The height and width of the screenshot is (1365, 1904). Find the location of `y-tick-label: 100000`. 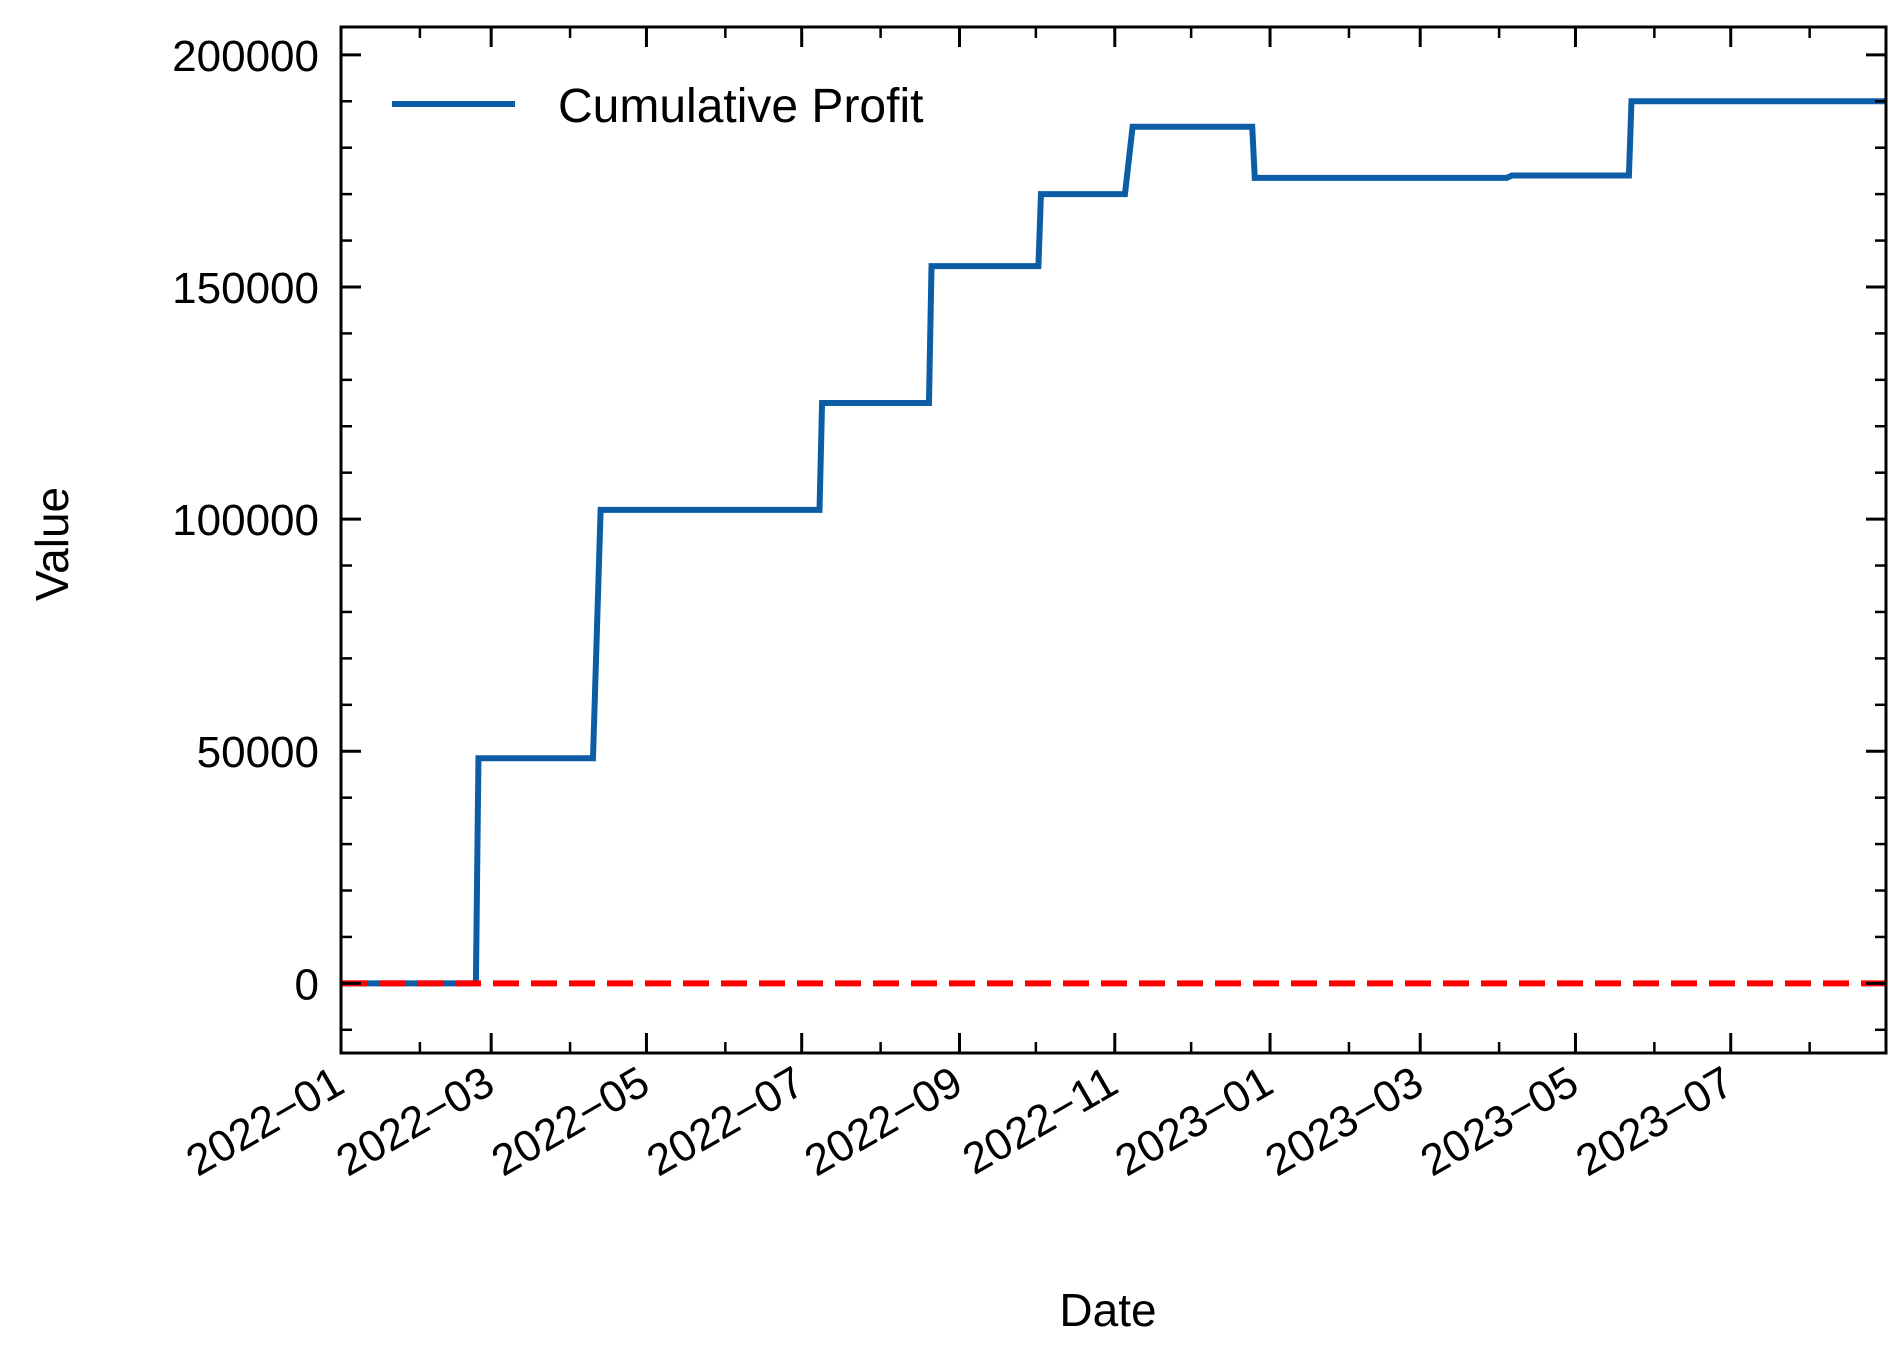

y-tick-label: 100000 is located at coordinates (245, 520).